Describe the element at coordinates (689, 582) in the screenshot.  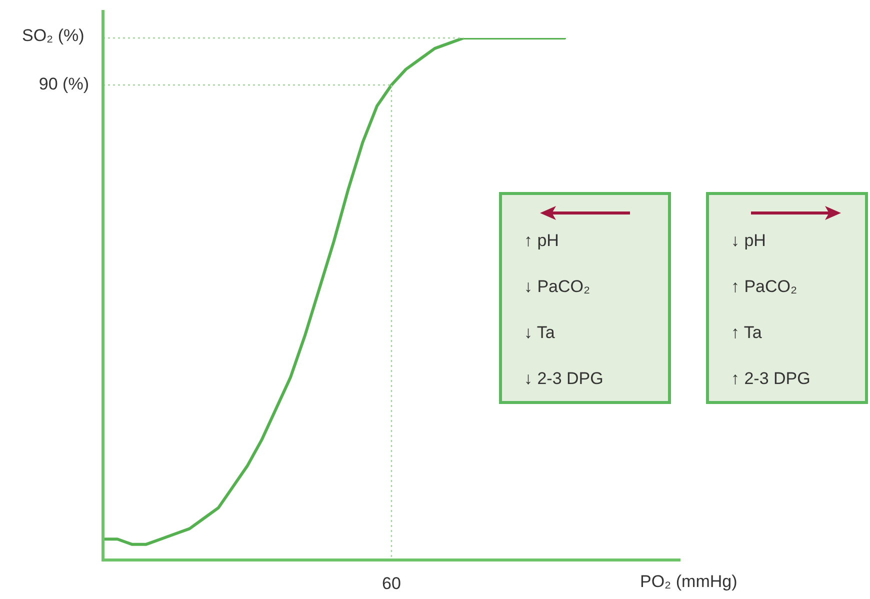
I see `x-axis-title: PO₂ (mmHg)` at that location.